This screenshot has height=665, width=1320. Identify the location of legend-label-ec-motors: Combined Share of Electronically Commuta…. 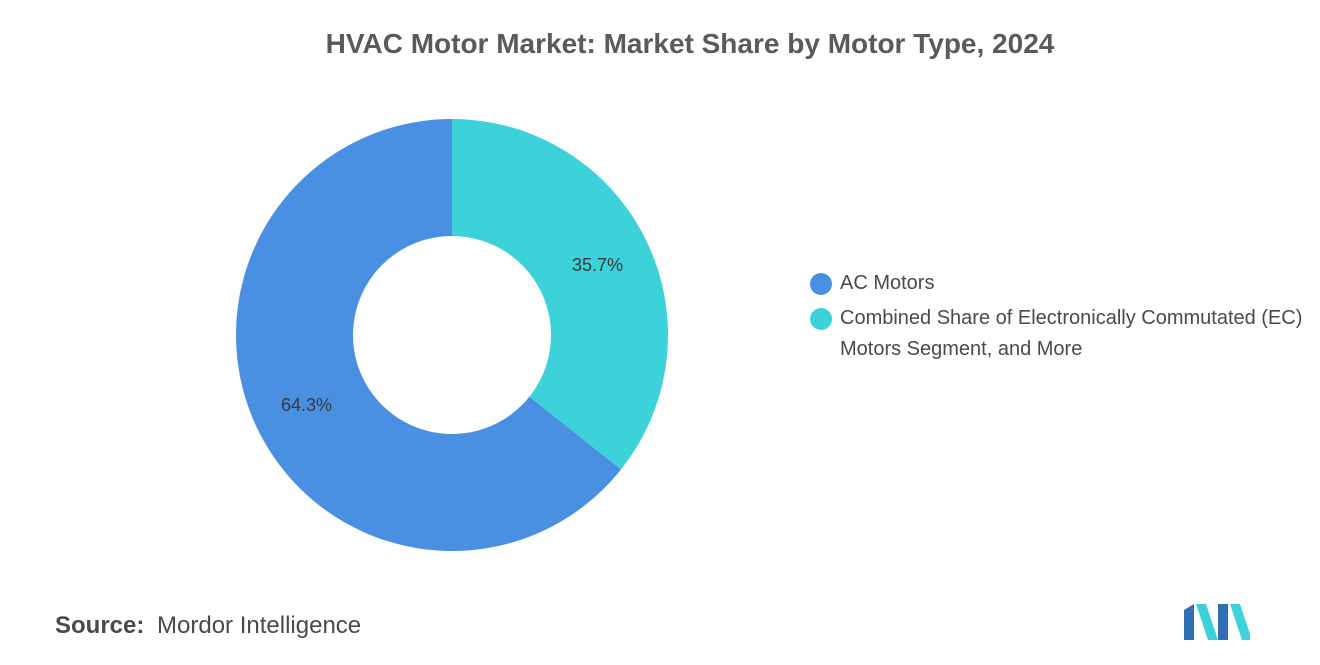
(1071, 333).